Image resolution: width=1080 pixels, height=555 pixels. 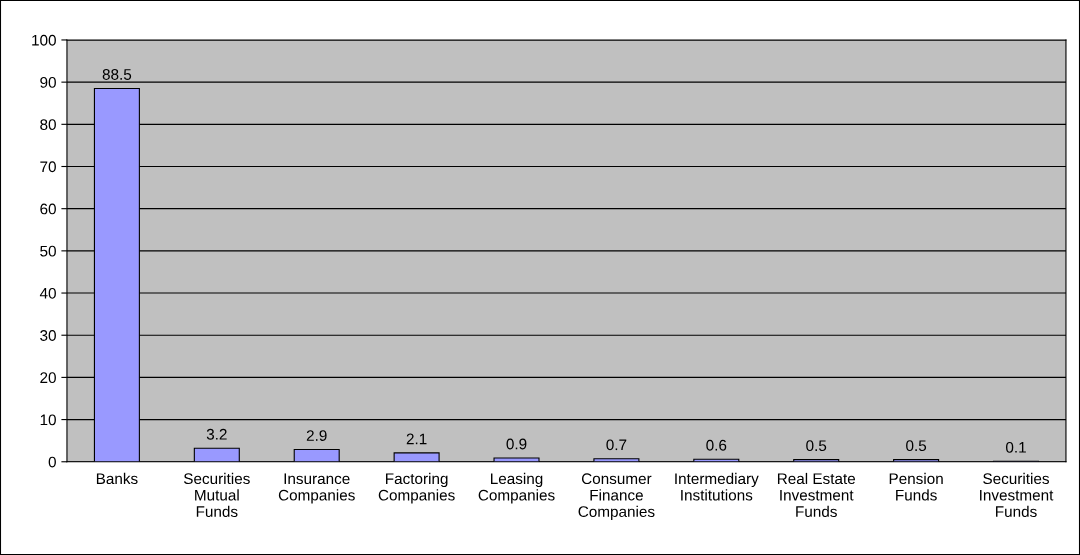 I want to click on x-tick-label: Leasing Companies, so click(x=516, y=488).